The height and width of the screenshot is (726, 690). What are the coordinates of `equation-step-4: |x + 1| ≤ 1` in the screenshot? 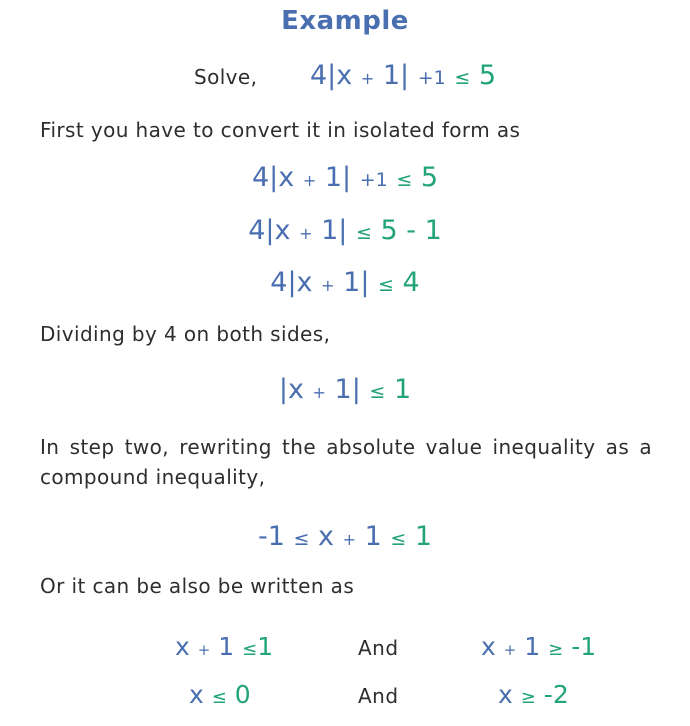 It's located at (345, 389).